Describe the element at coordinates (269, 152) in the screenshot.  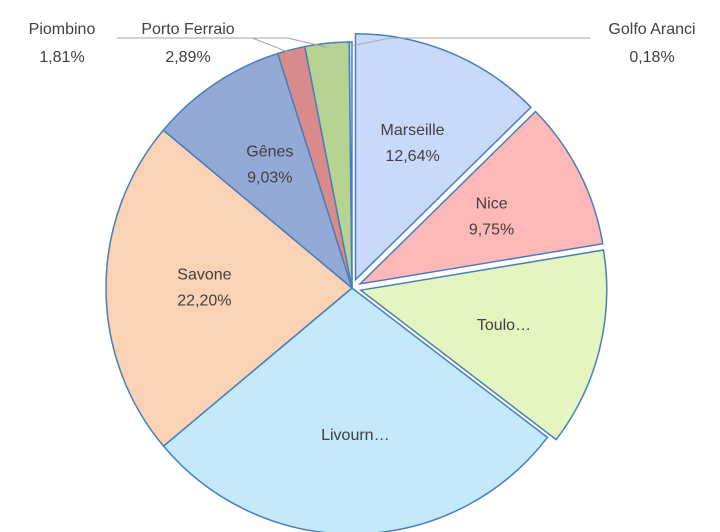
I see `category-label: Gênes` at that location.